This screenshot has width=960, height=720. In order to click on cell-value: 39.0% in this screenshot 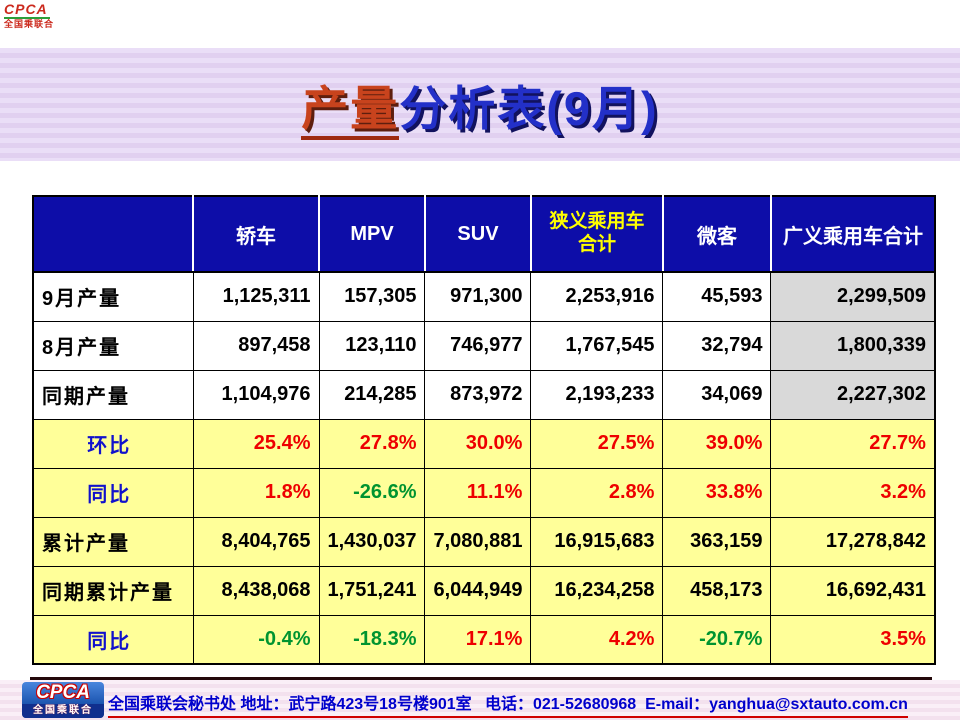, I will do `click(717, 443)`.